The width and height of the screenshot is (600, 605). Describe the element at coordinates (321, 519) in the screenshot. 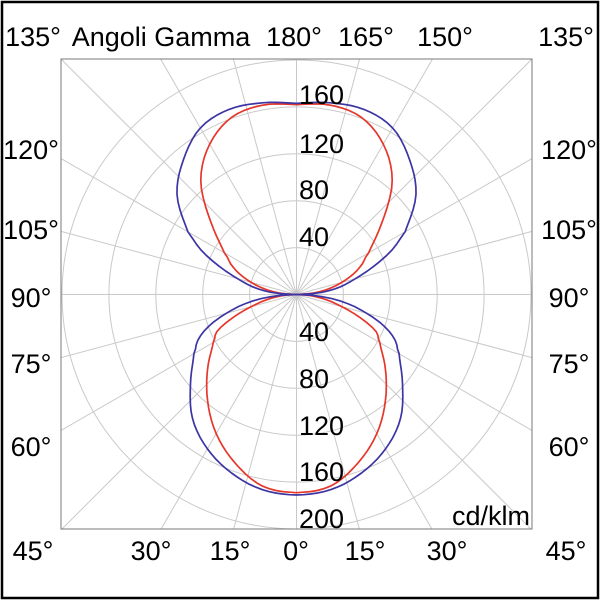

I see `radial-label-lower-200: 200` at that location.